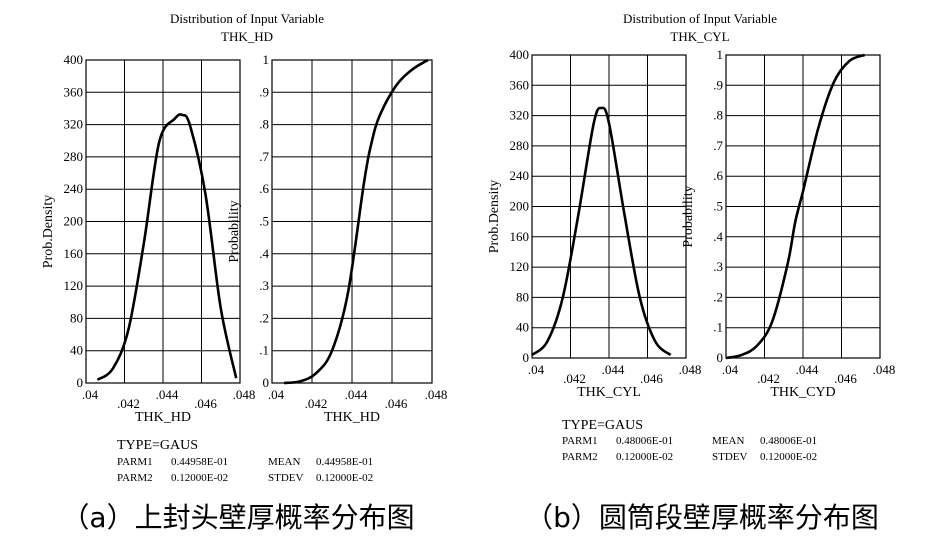 The height and width of the screenshot is (546, 940). I want to click on panel-a-mean-value: 0.44958E-01, so click(344, 462).